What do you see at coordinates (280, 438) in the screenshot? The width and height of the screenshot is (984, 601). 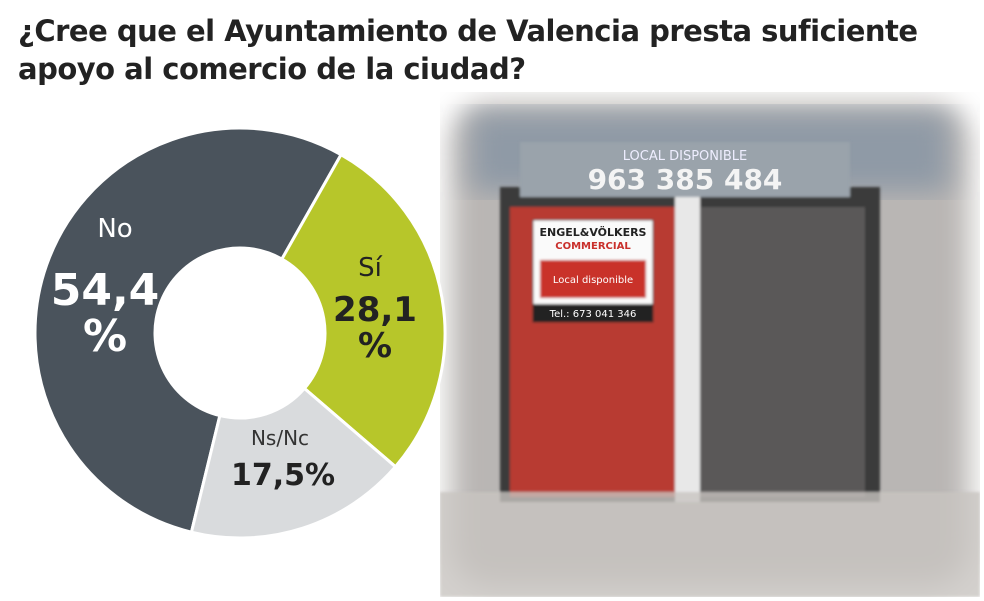 I see `category-label: Ns/Nc` at bounding box center [280, 438].